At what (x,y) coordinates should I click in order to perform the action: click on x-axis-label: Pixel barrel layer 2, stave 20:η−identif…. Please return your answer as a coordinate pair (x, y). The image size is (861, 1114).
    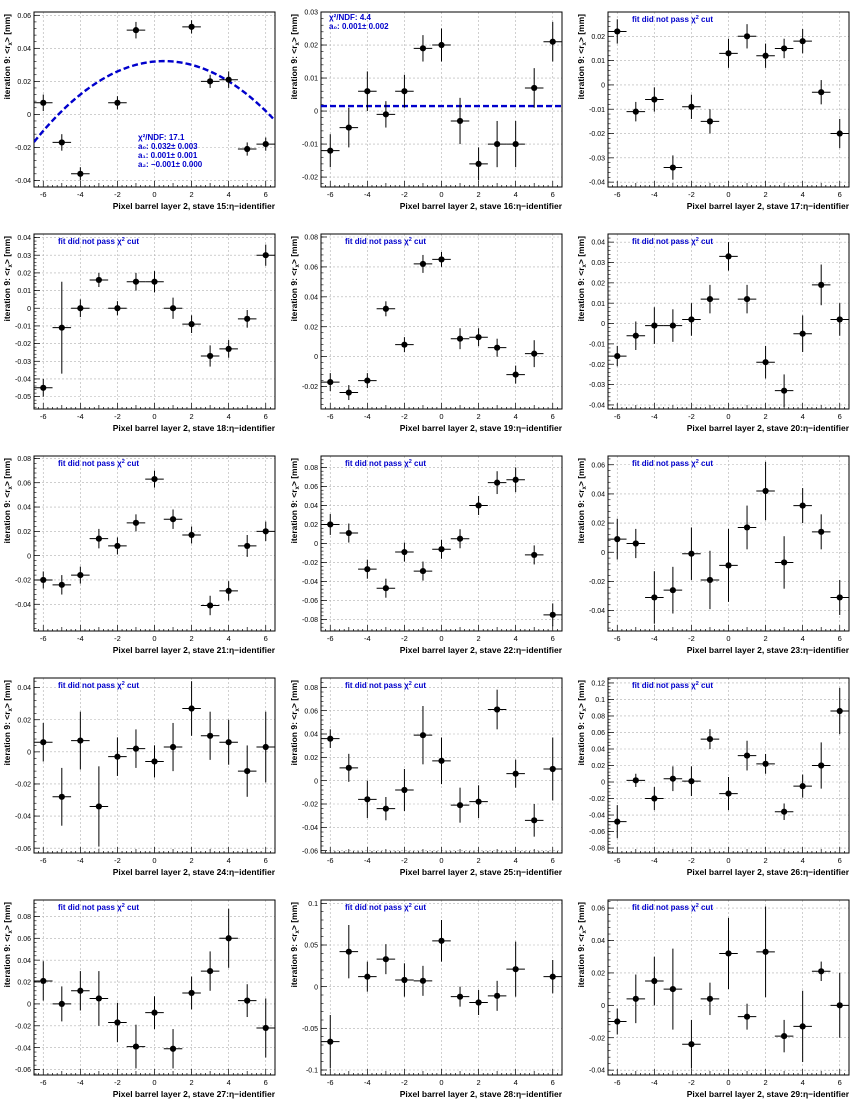
    Looking at the image, I should click on (768, 428).